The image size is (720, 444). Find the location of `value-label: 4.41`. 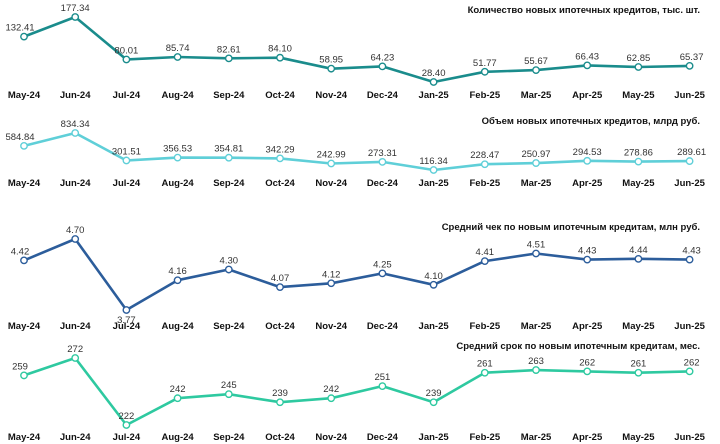

value-label: 4.41 is located at coordinates (485, 252).